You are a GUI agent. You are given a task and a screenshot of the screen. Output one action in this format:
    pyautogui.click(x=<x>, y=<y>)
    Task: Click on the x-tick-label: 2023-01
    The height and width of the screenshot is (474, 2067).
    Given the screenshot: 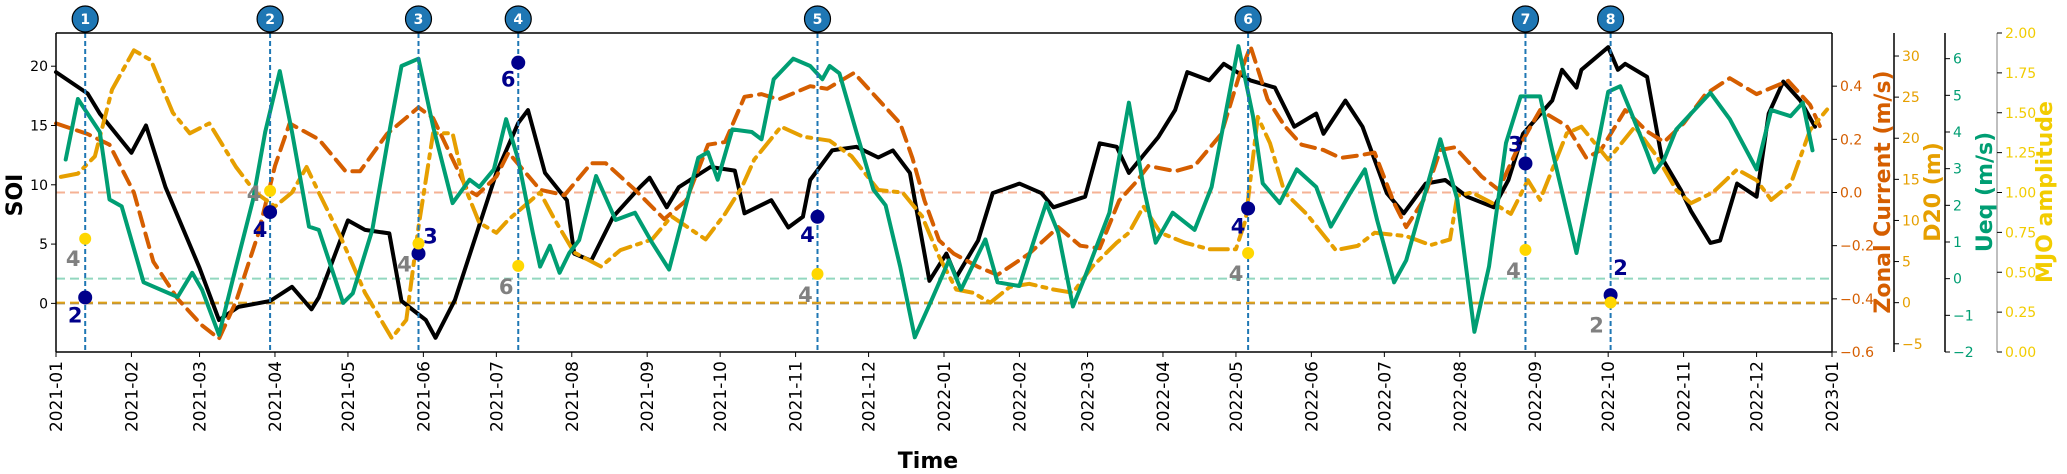 What is the action you would take?
    pyautogui.click(x=1833, y=396)
    